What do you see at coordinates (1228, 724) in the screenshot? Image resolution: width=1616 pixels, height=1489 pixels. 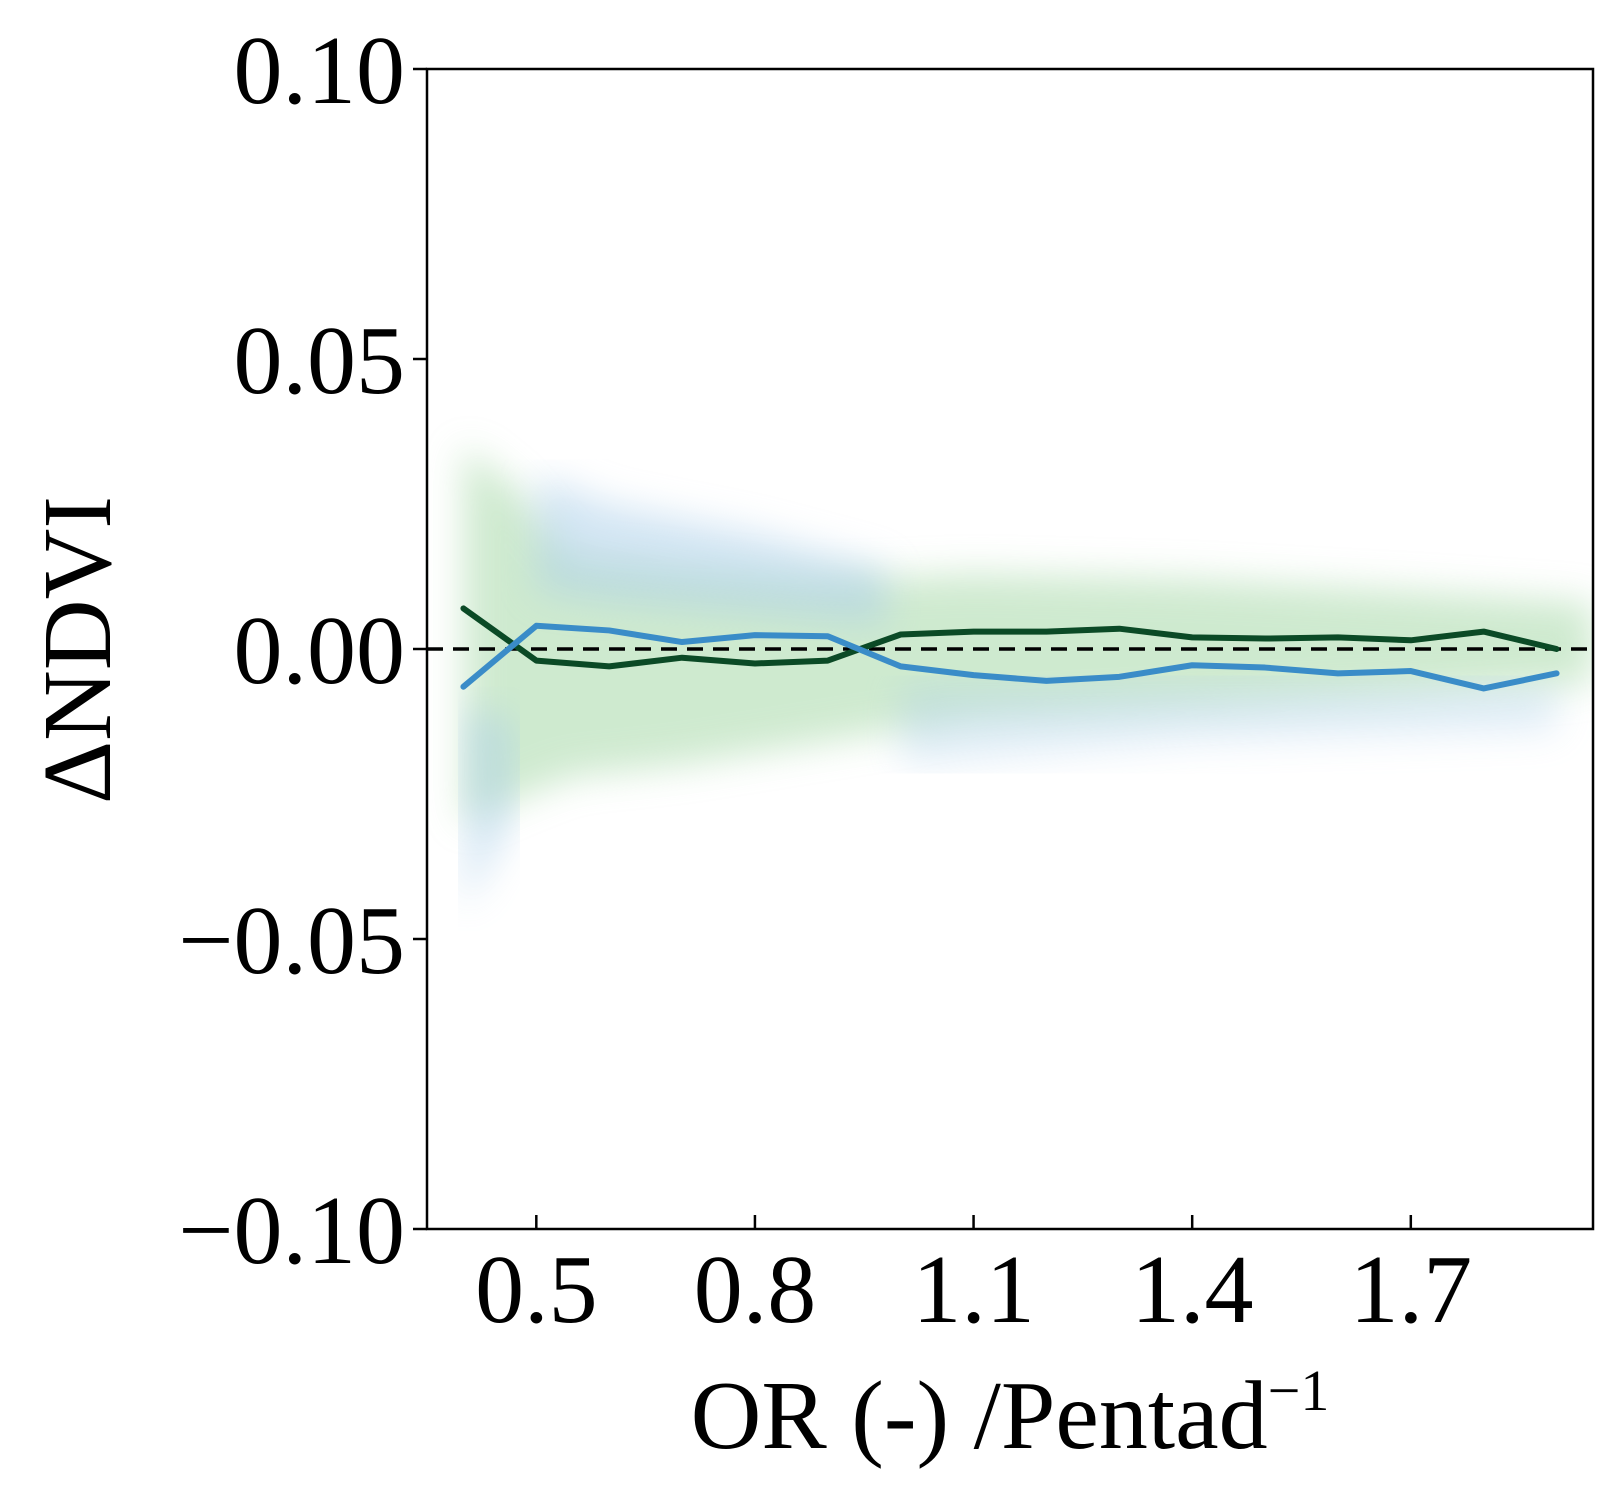 I see `blue-scatter-cloud-right` at bounding box center [1228, 724].